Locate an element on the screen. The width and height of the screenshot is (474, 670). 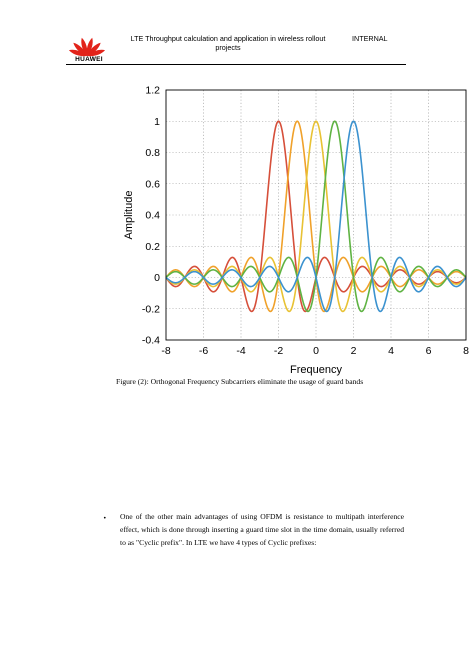
x-tick-label: 6 is located at coordinates (429, 351).